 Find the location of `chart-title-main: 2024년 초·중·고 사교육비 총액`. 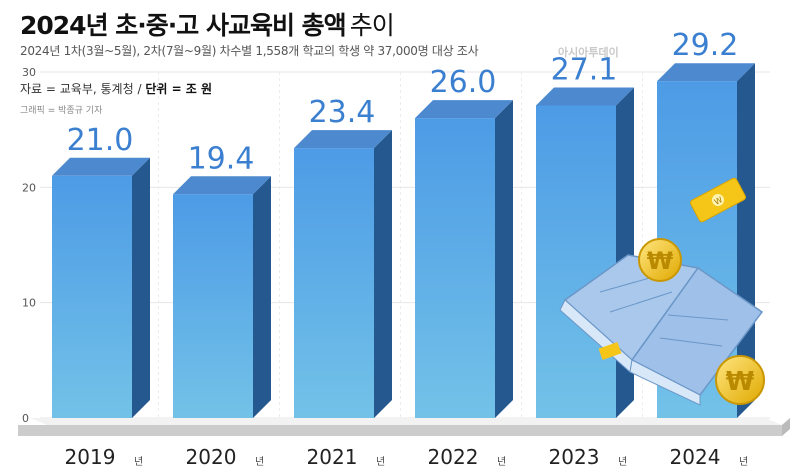

chart-title-main: 2024년 초·중·고 사교육비 총액 is located at coordinates (183, 25).